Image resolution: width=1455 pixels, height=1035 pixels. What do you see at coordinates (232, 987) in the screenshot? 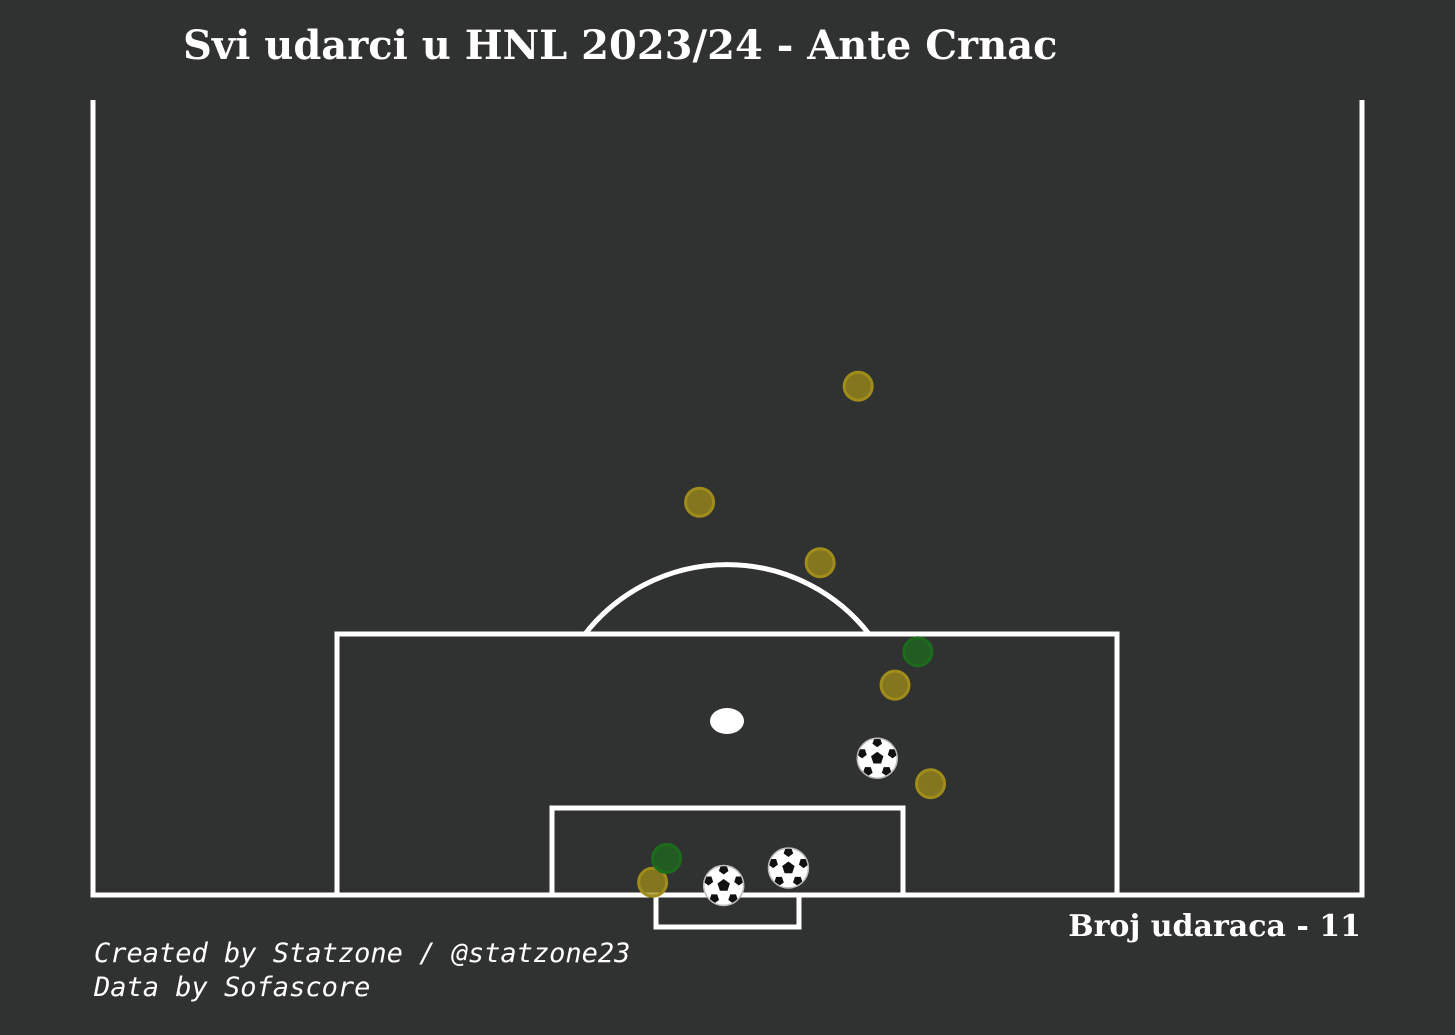
I see `data-source-line: Data by Sofascore` at bounding box center [232, 987].